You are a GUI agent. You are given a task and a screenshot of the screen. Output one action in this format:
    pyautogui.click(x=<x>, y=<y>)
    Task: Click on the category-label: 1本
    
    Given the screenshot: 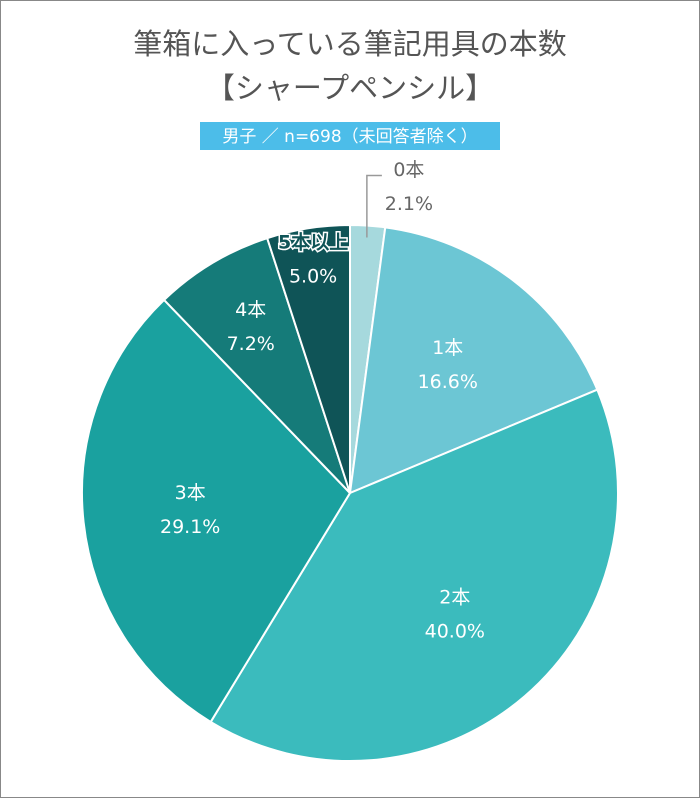 What is the action you would take?
    pyautogui.click(x=447, y=348)
    